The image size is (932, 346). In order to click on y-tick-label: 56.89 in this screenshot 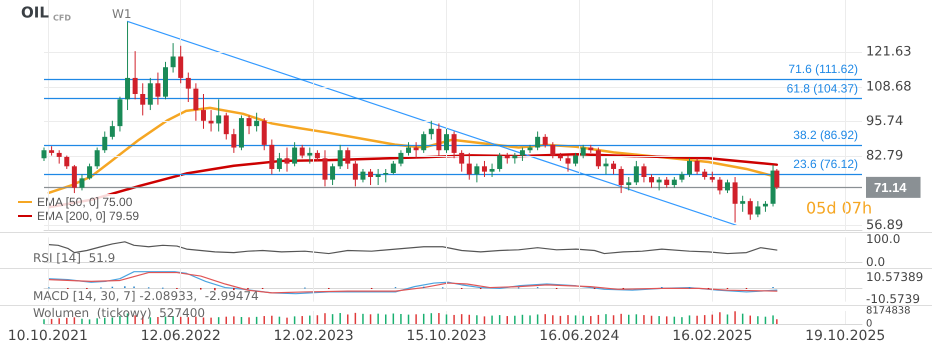, I will do `click(885, 225)`.